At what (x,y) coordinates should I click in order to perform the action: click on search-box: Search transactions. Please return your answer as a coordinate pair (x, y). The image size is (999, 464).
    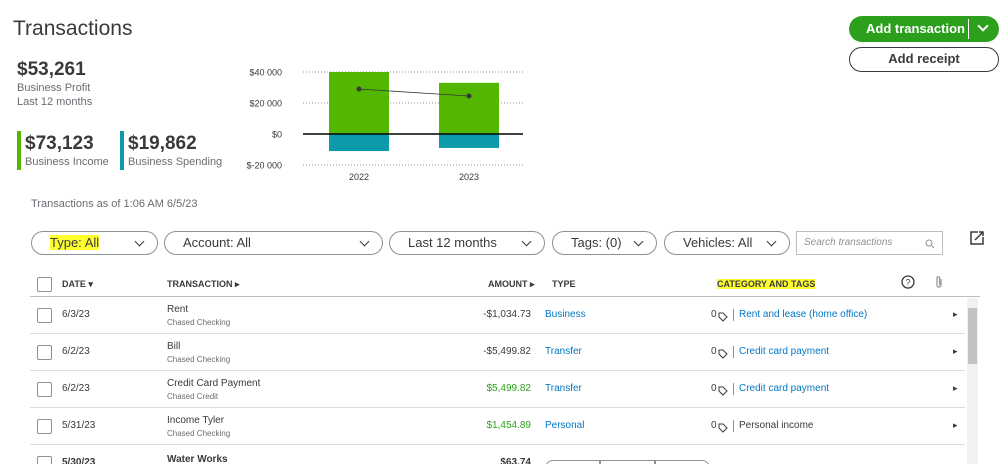
    Looking at the image, I should click on (869, 243).